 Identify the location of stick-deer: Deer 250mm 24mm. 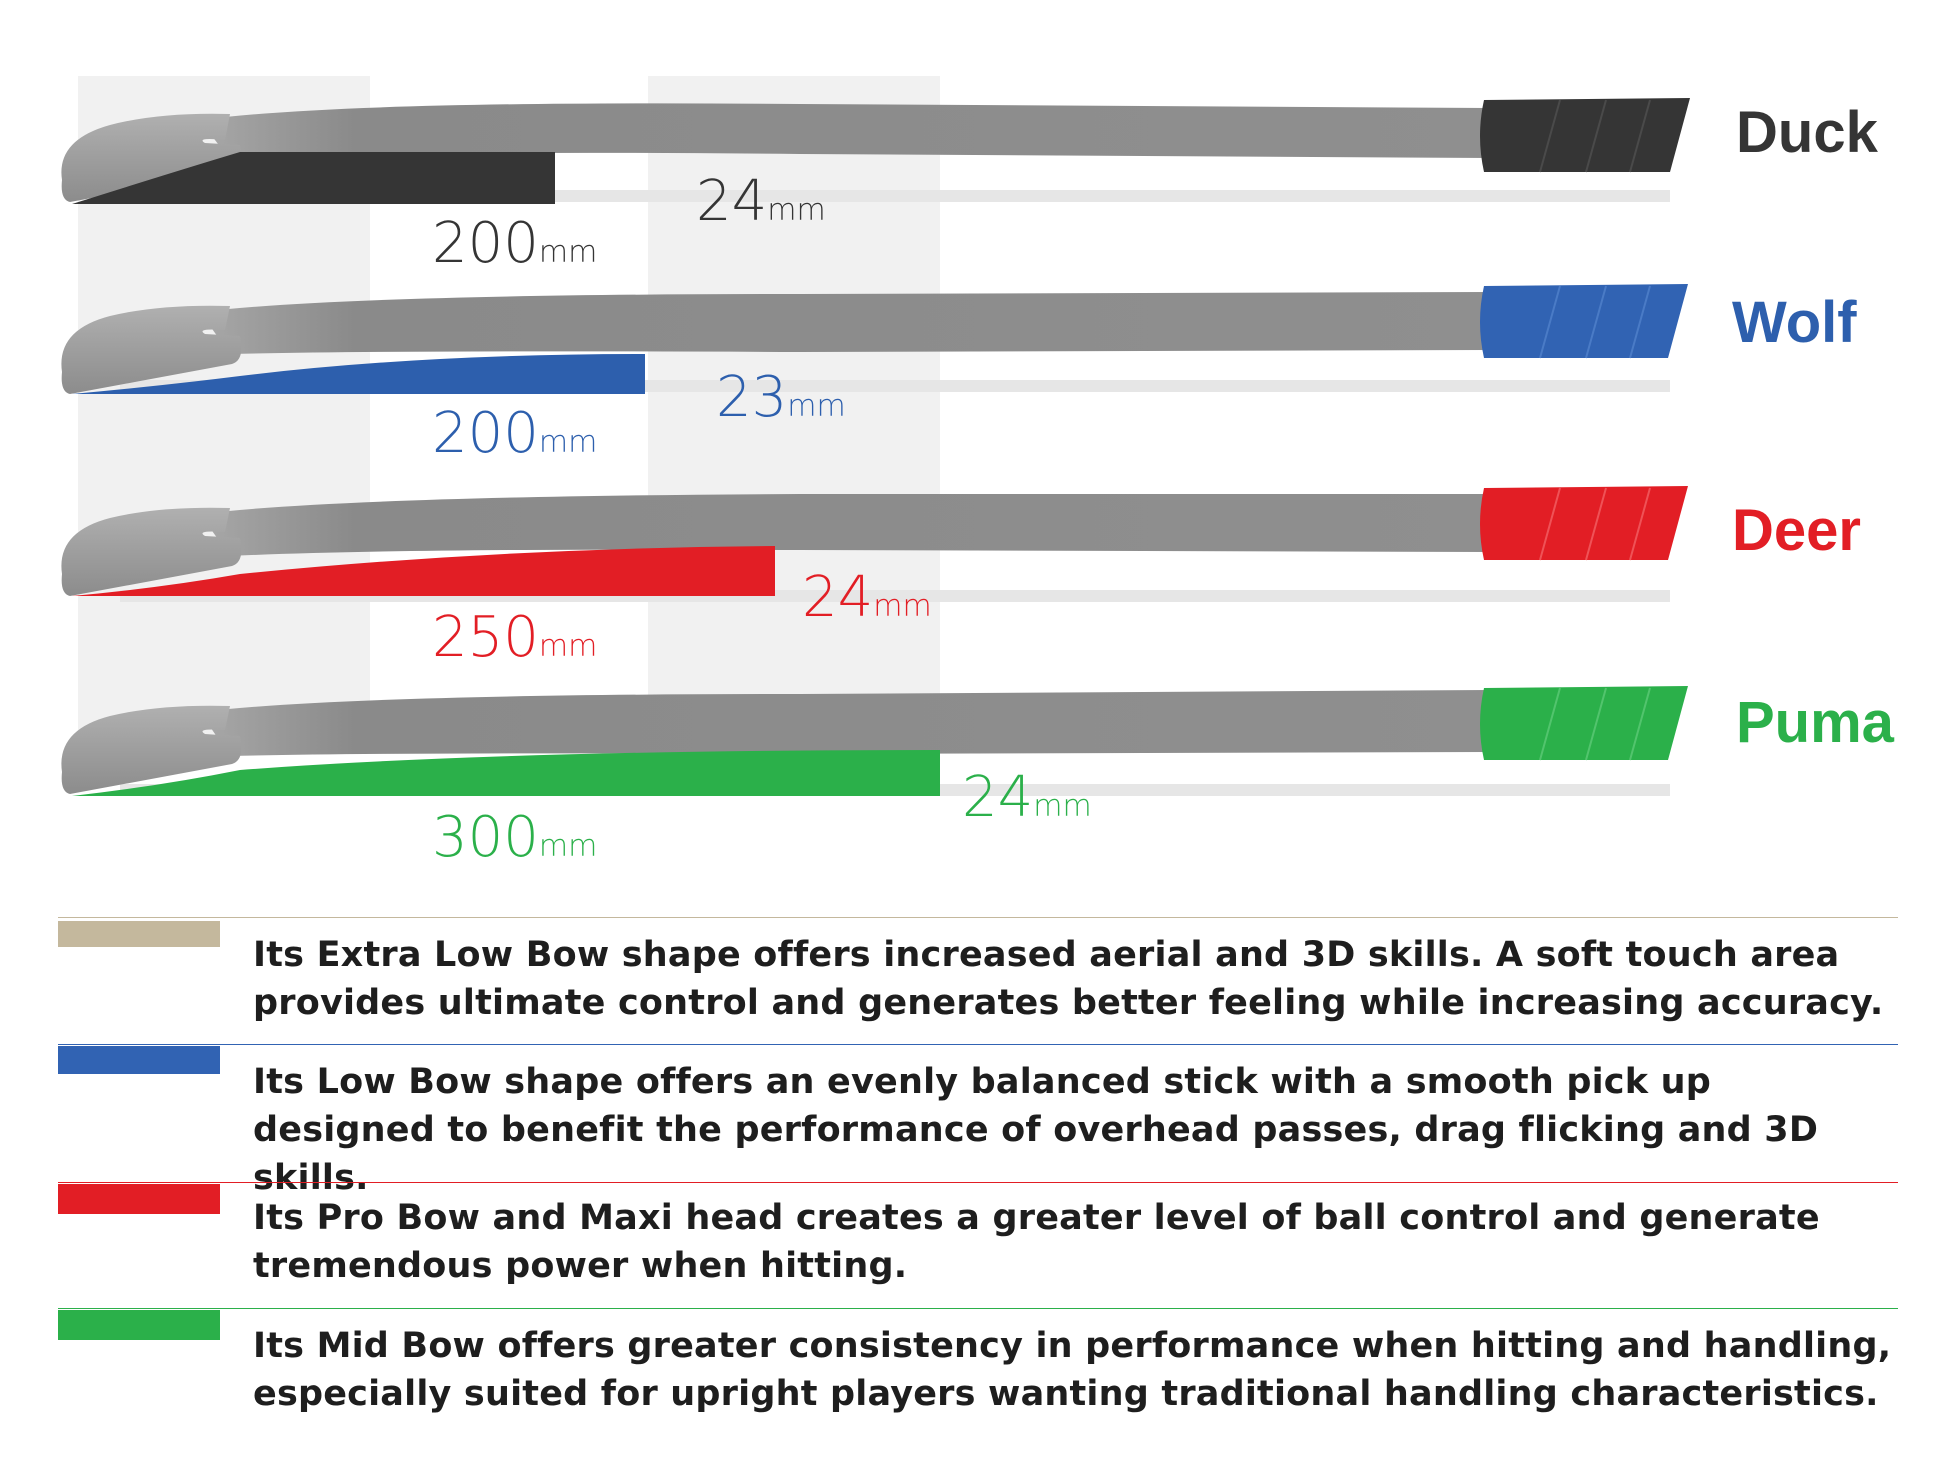
(961, 578).